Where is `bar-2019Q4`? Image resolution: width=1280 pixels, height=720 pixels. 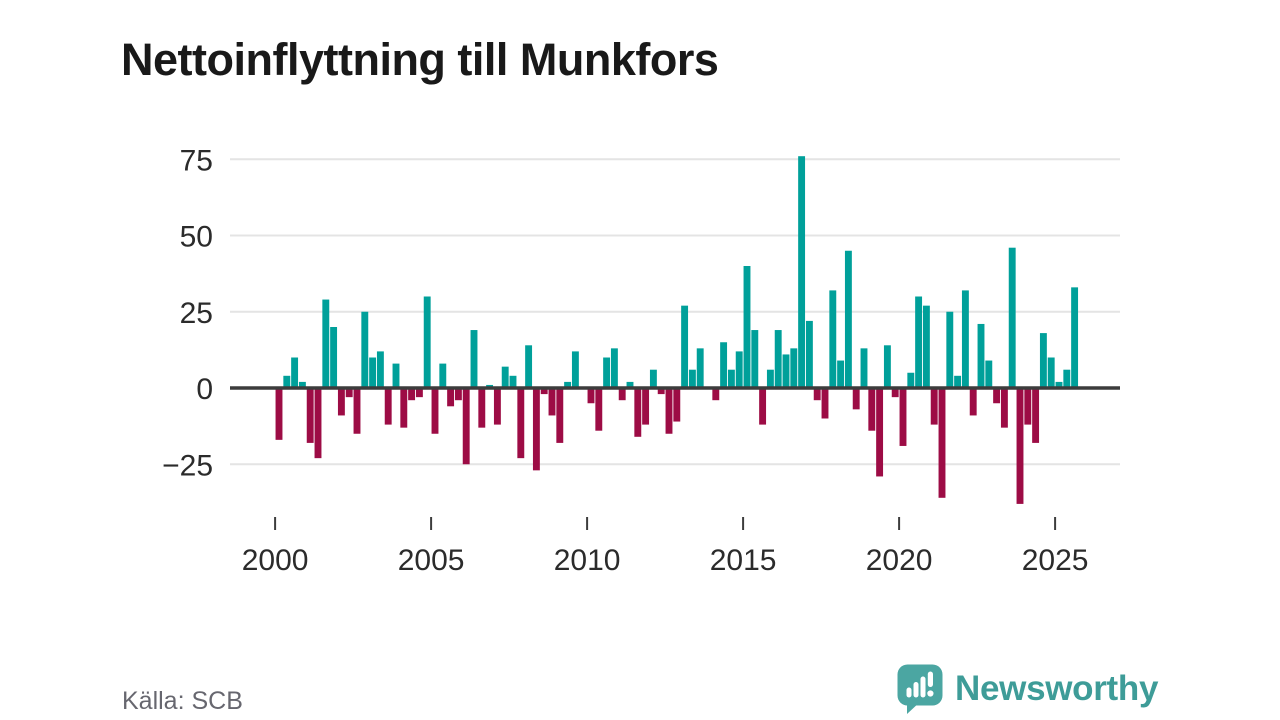 bar-2019Q4 is located at coordinates (895, 393).